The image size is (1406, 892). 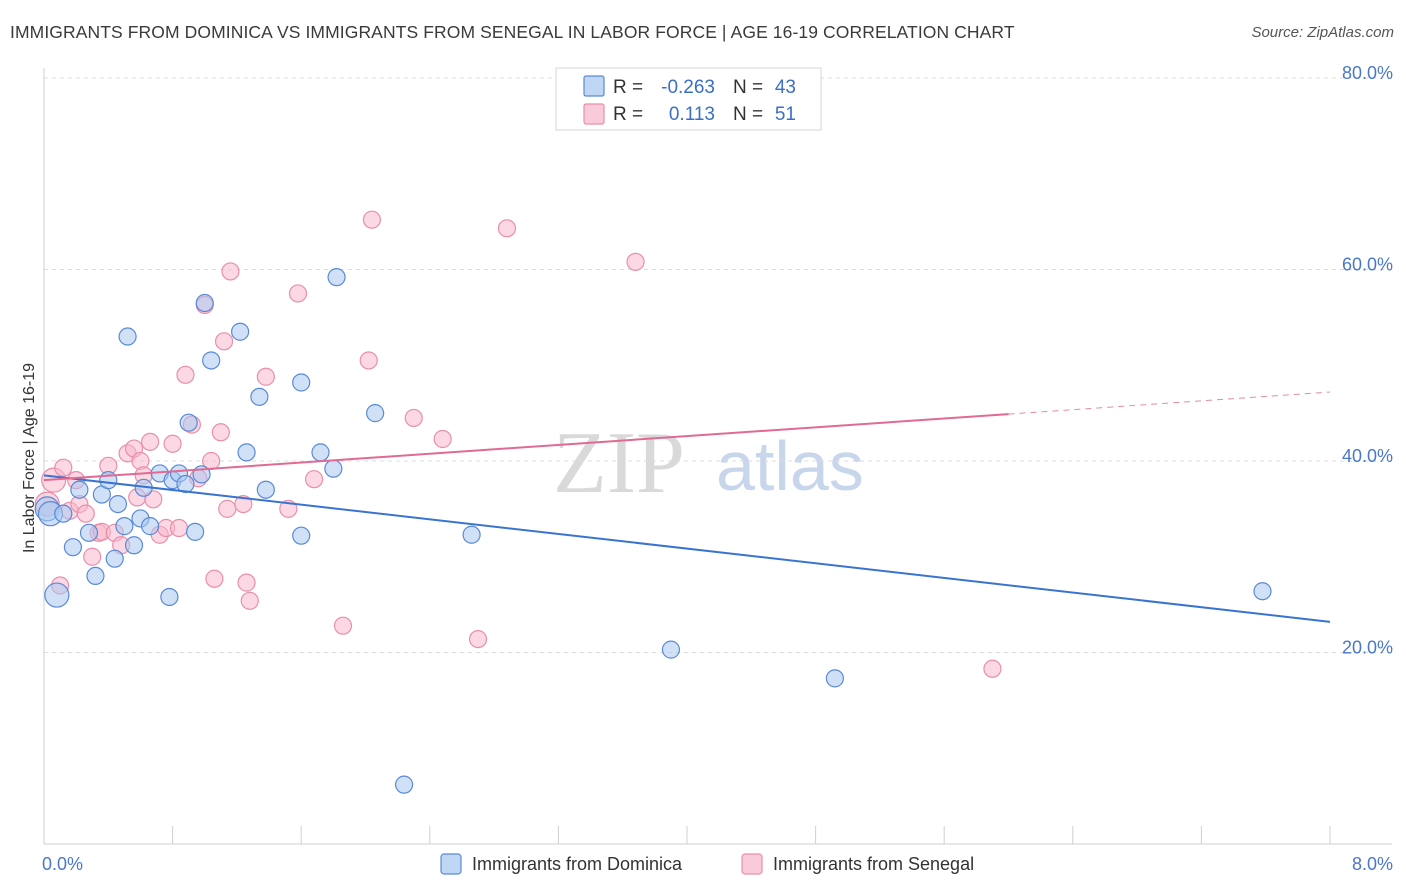 I want to click on legend-r-label-dominica: R =, so click(x=628, y=87).